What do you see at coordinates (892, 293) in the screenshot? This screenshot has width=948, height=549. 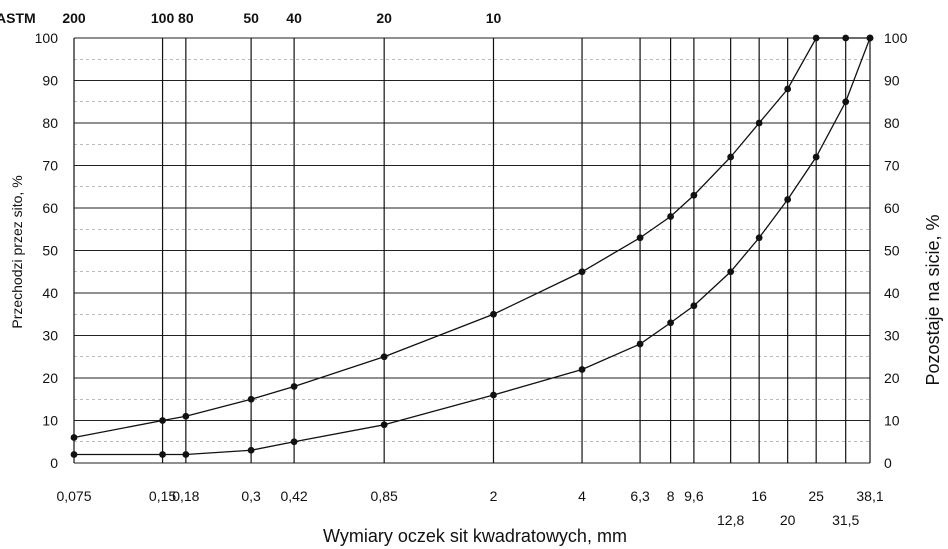 I see `y-tick-label-right: 40` at bounding box center [892, 293].